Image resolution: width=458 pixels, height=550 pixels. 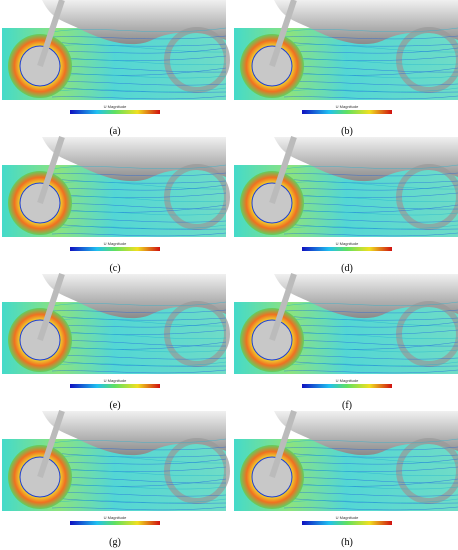 I want to click on panel: U Magnitude (h), so click(x=346, y=479).